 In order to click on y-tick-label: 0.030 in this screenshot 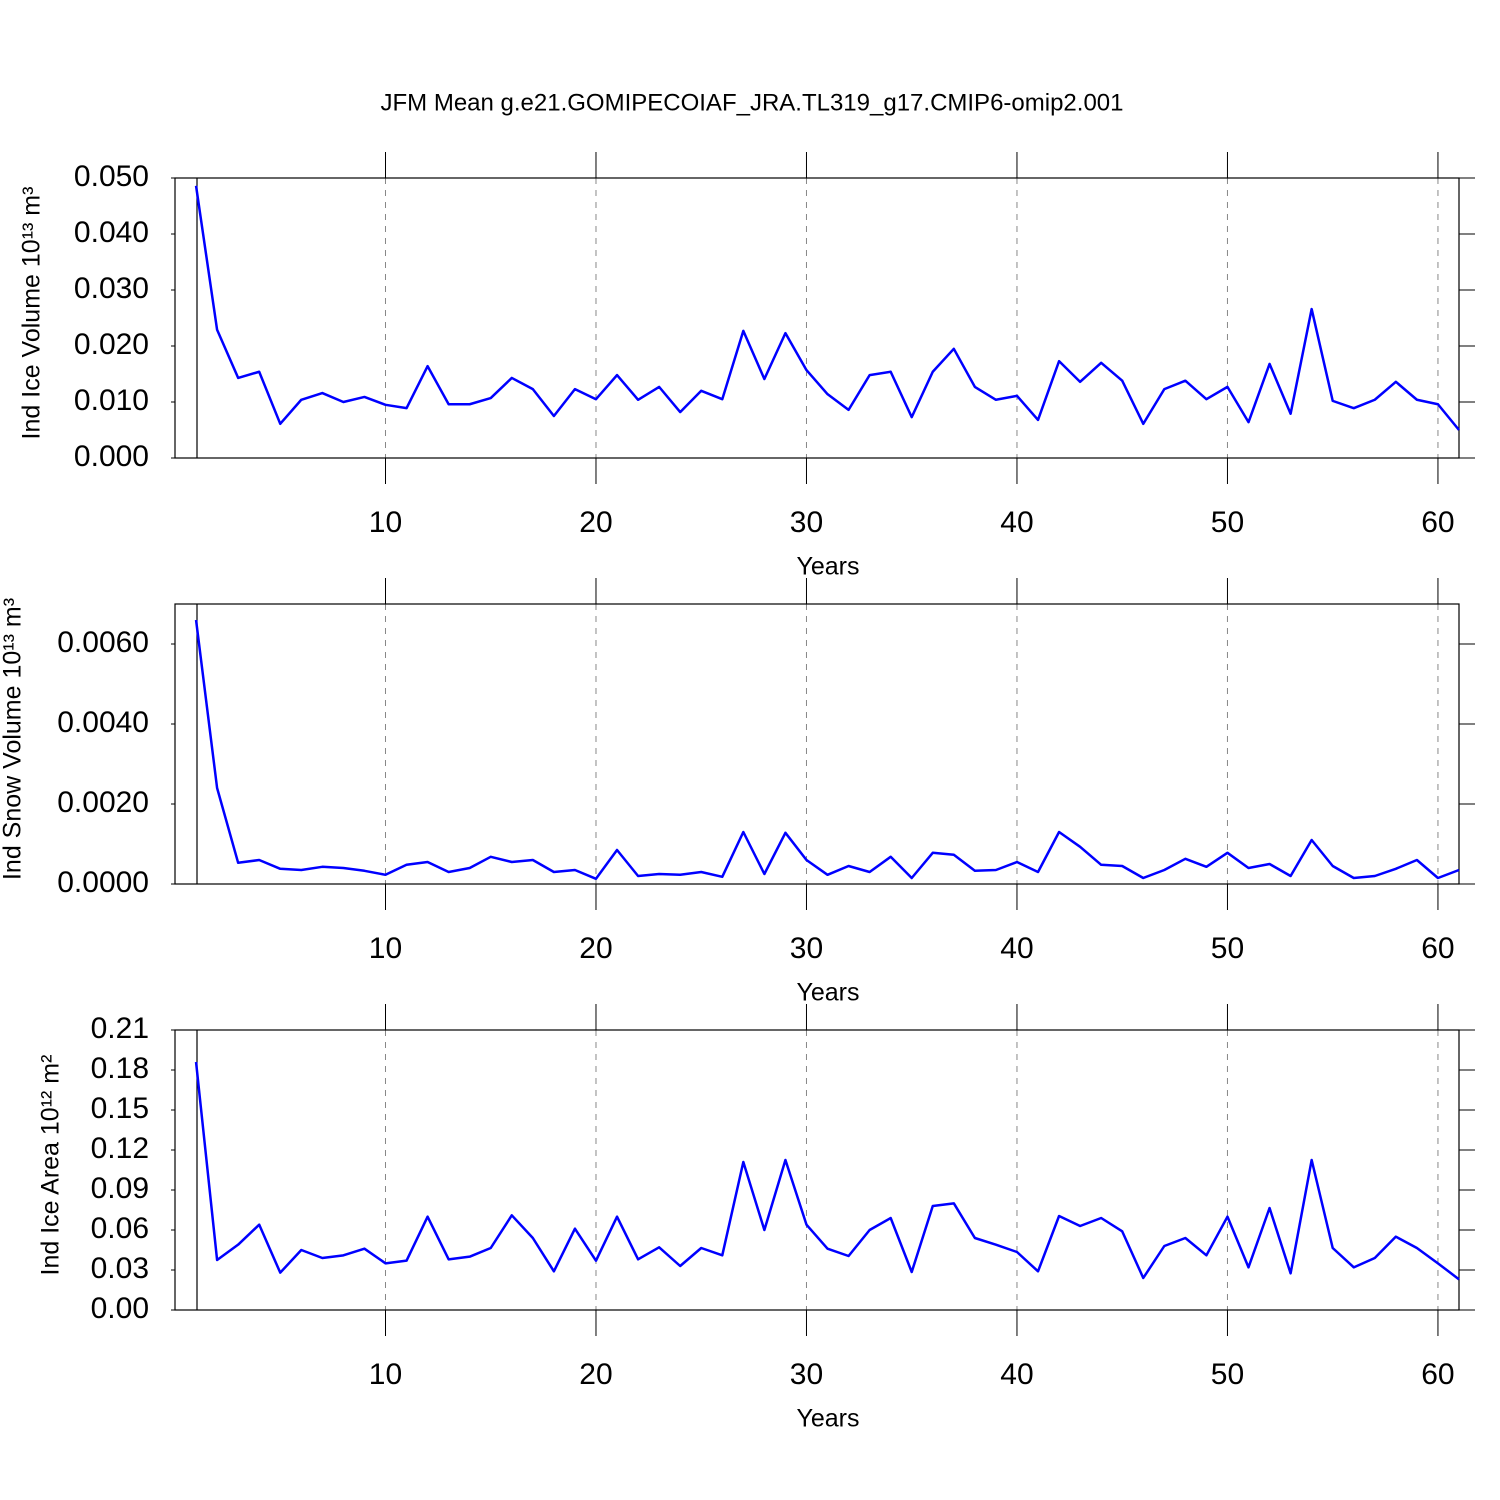, I will do `click(111, 288)`.